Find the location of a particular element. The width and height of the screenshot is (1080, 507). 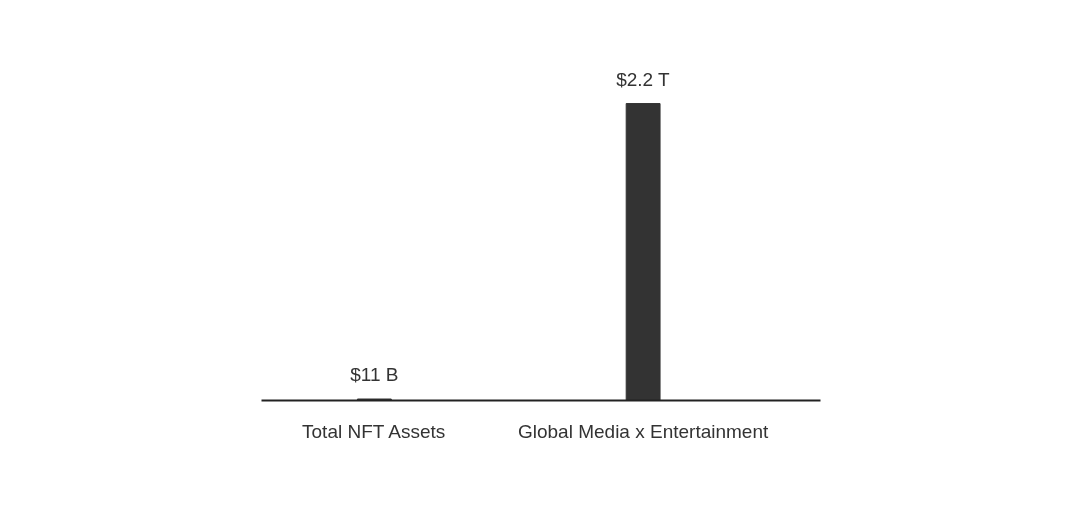

x-tick-label: Total NFT Assets is located at coordinates (374, 431).